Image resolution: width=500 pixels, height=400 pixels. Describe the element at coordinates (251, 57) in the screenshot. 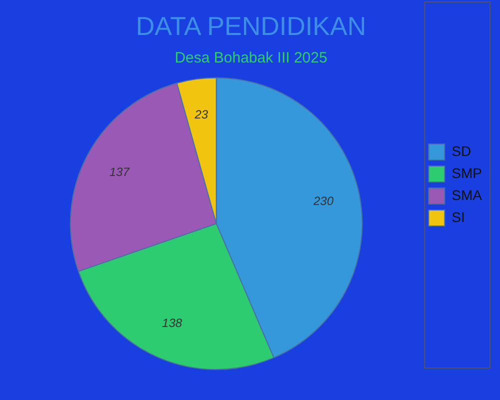

I see `text: Desa Bohabak III 2025` at that location.